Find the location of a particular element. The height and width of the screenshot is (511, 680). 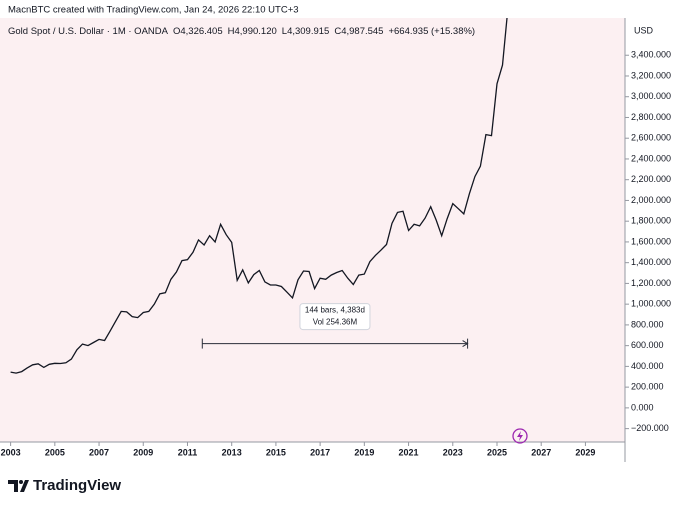

change: +664.935 (+15.38%) is located at coordinates (431, 31).